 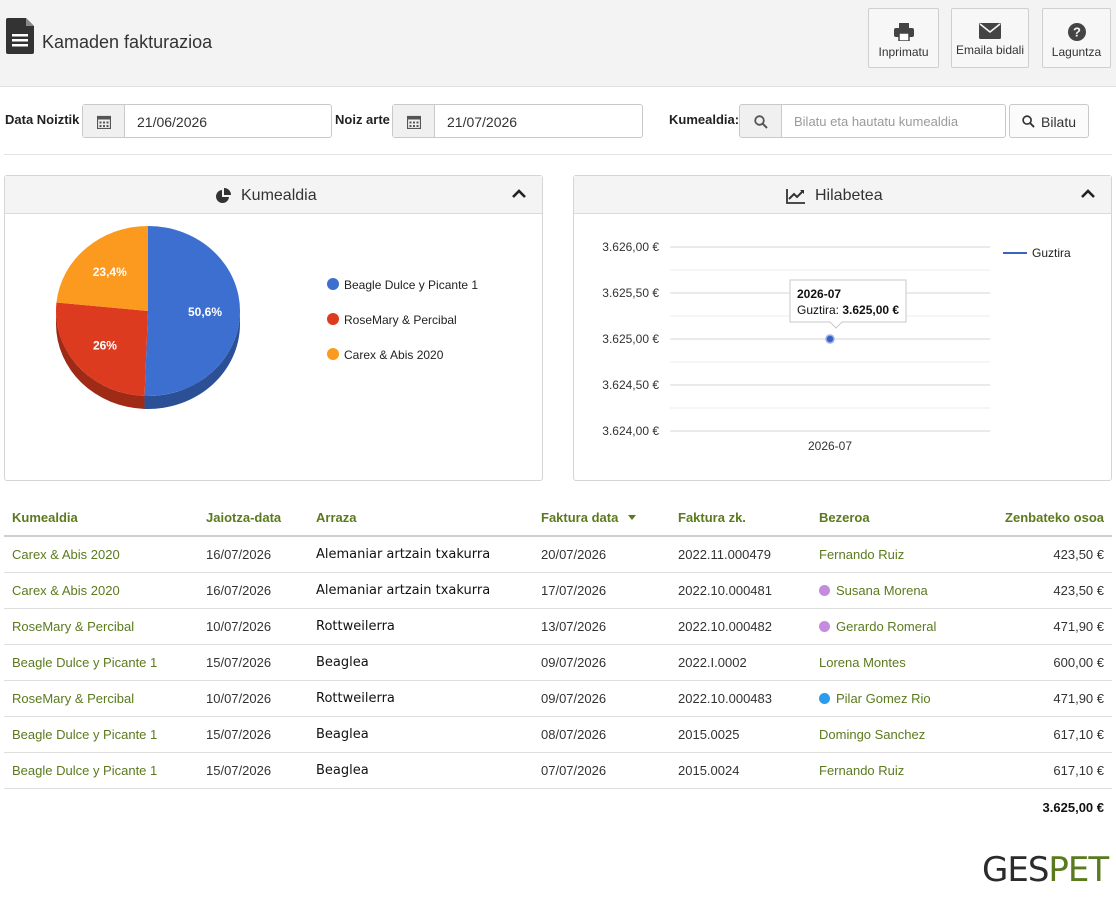 I want to click on cell-amount: 471,90 €, so click(x=1047, y=626).